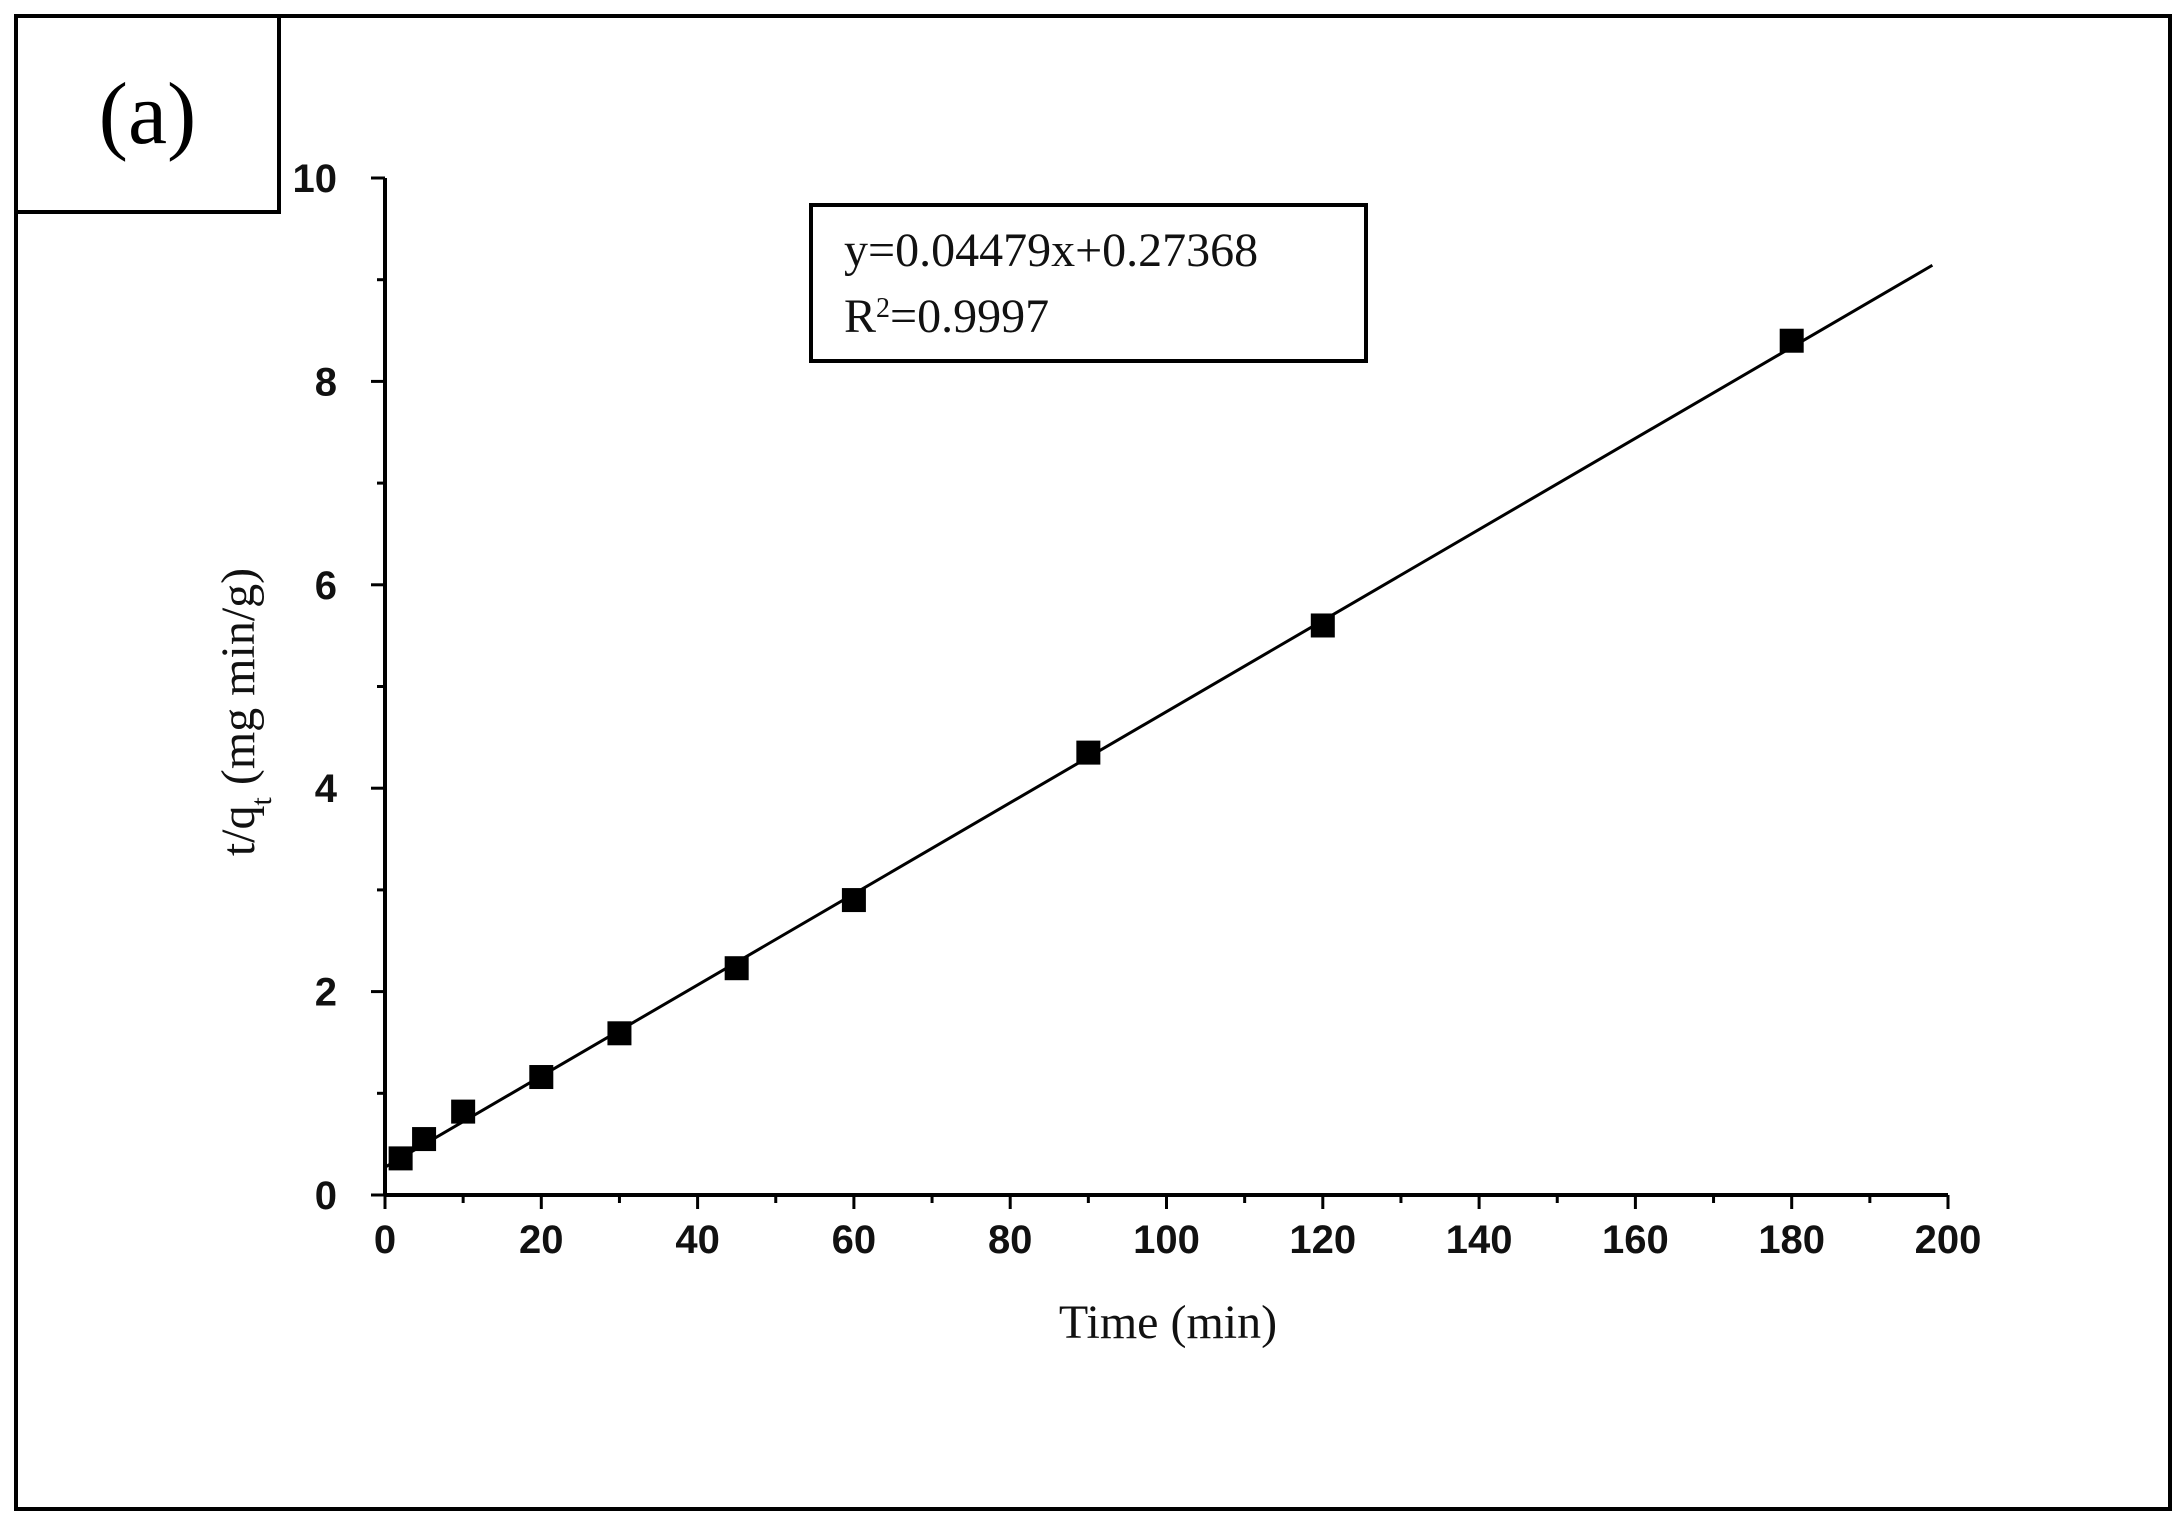 Image resolution: width=2182 pixels, height=1524 pixels. Describe the element at coordinates (1168, 1322) in the screenshot. I see `x-axis-title: Time (min)` at that location.